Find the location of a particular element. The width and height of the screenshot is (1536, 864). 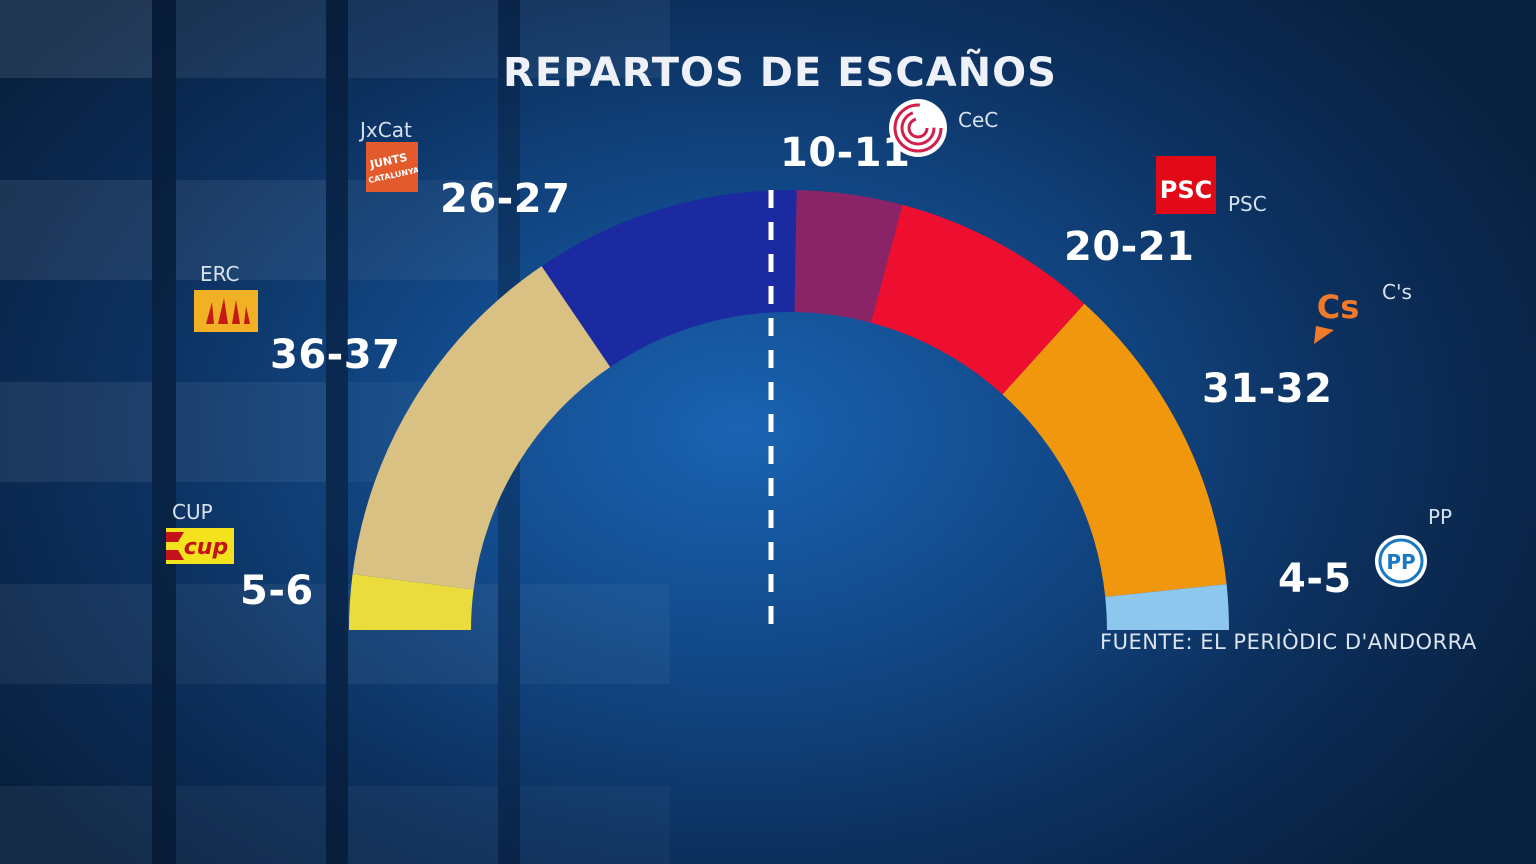

svg-text: cup is located at coordinates (206, 547).